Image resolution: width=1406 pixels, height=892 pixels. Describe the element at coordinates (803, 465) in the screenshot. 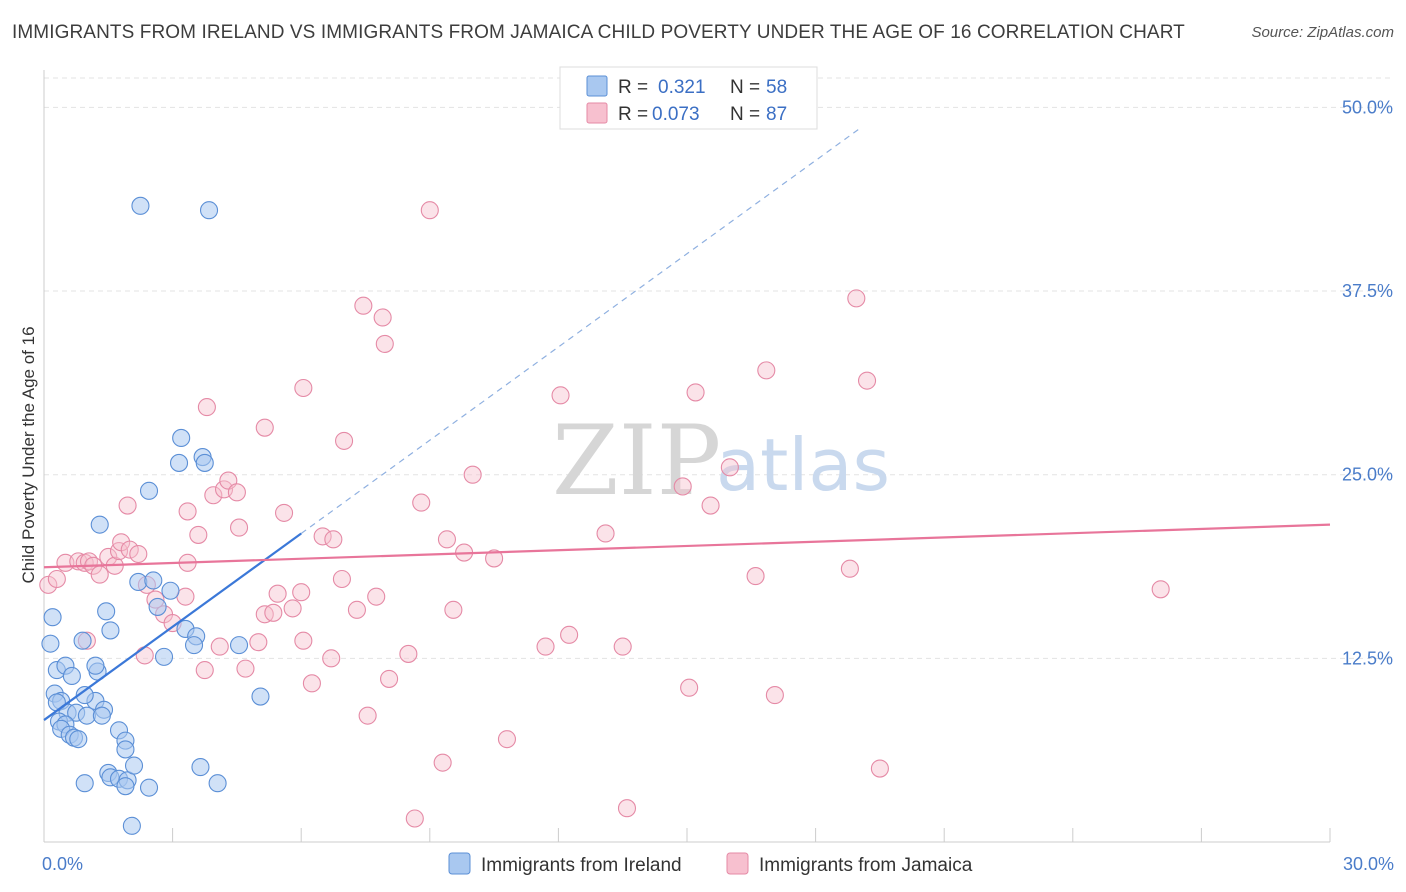

I see `watermark-atlas: atlas` at that location.